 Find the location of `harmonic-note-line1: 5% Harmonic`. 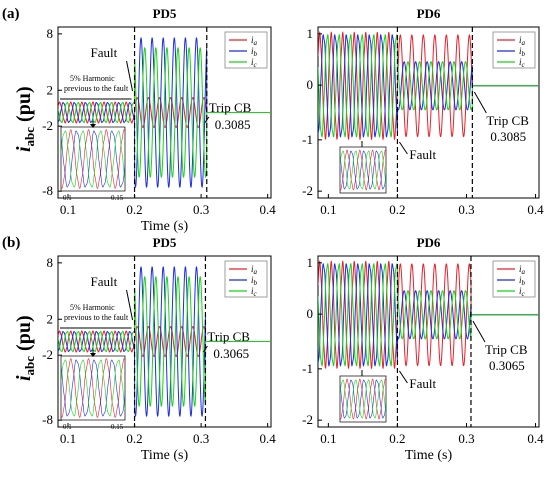

harmonic-note-line1: 5% Harmonic is located at coordinates (92, 307).